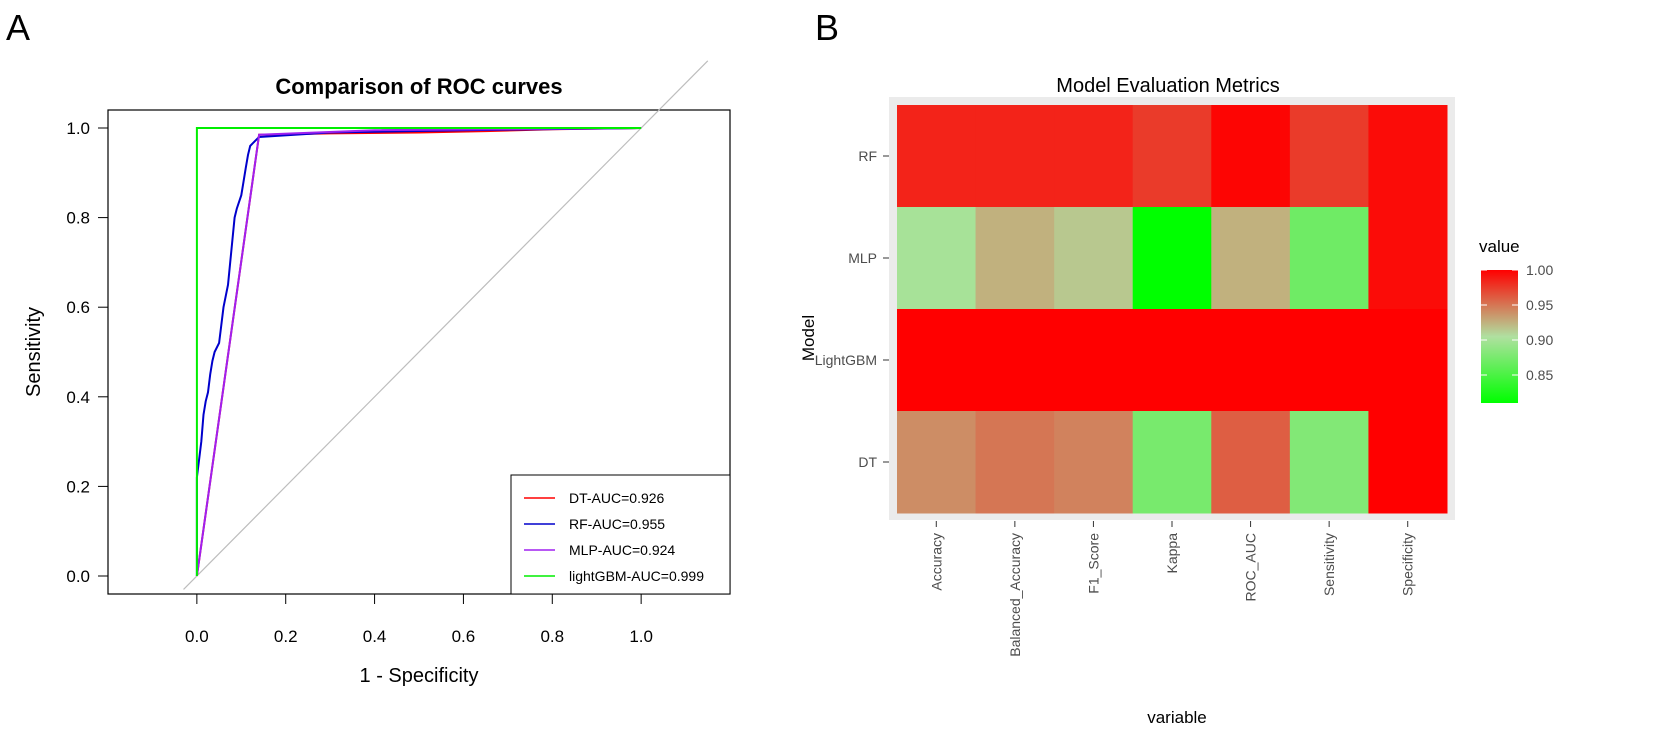 Image resolution: width=1680 pixels, height=754 pixels. I want to click on heatmap-legend-tick-label: 1.00, so click(1539, 270).